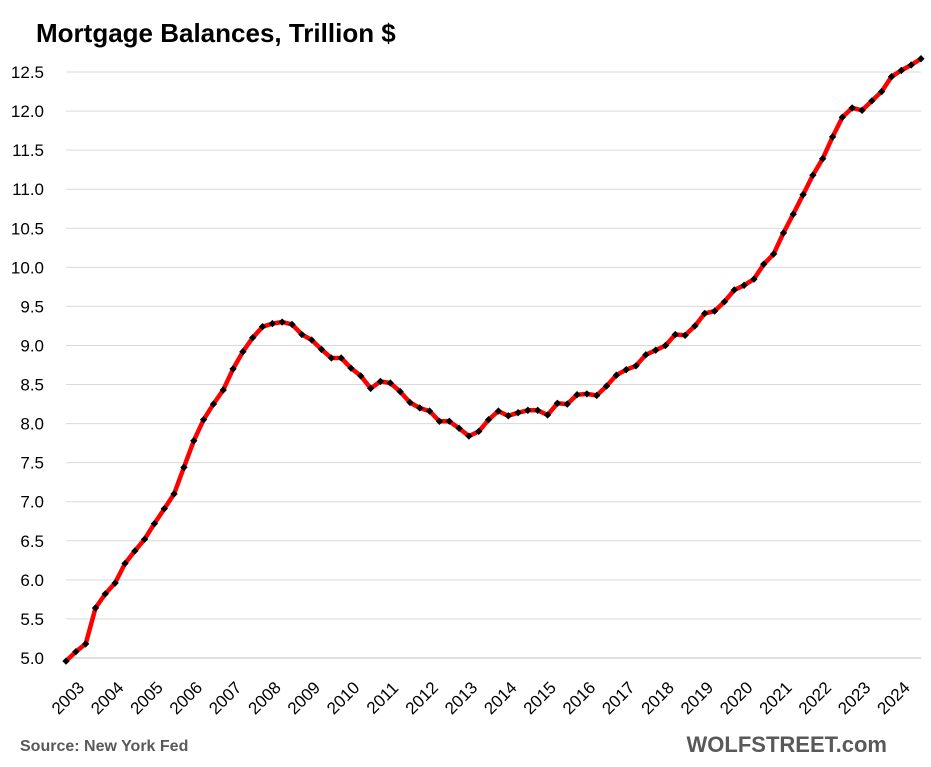 Image resolution: width=931 pixels, height=767 pixels. Describe the element at coordinates (658, 698) in the screenshot. I see `x-tick-2018: 2018` at that location.